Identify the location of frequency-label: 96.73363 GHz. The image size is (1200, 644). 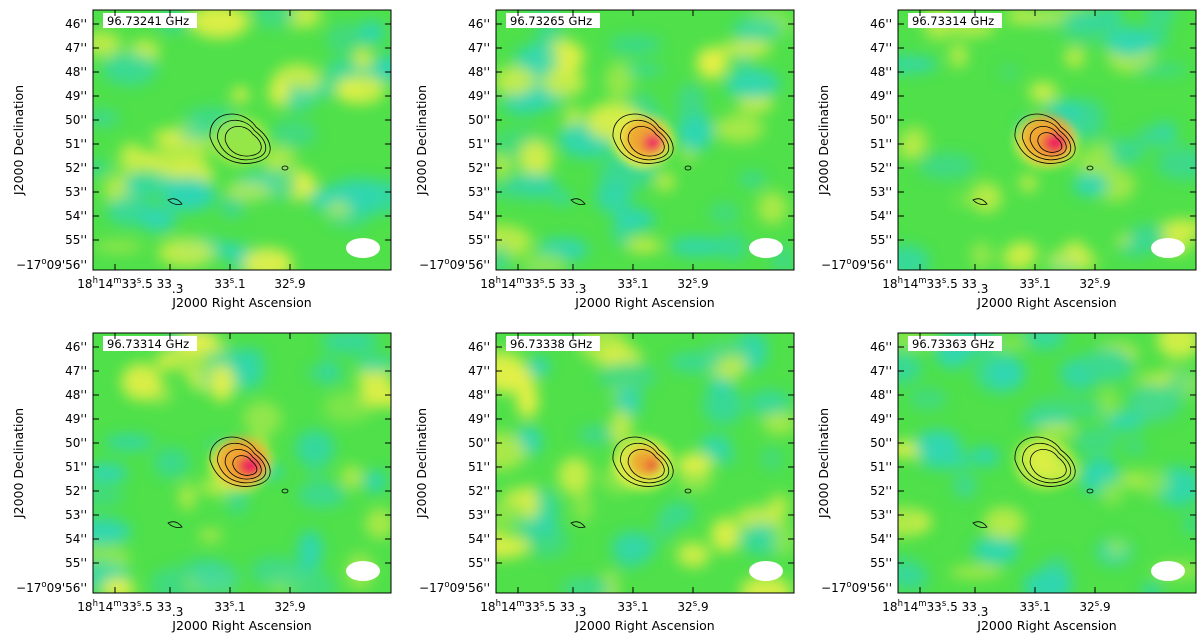
(953, 344).